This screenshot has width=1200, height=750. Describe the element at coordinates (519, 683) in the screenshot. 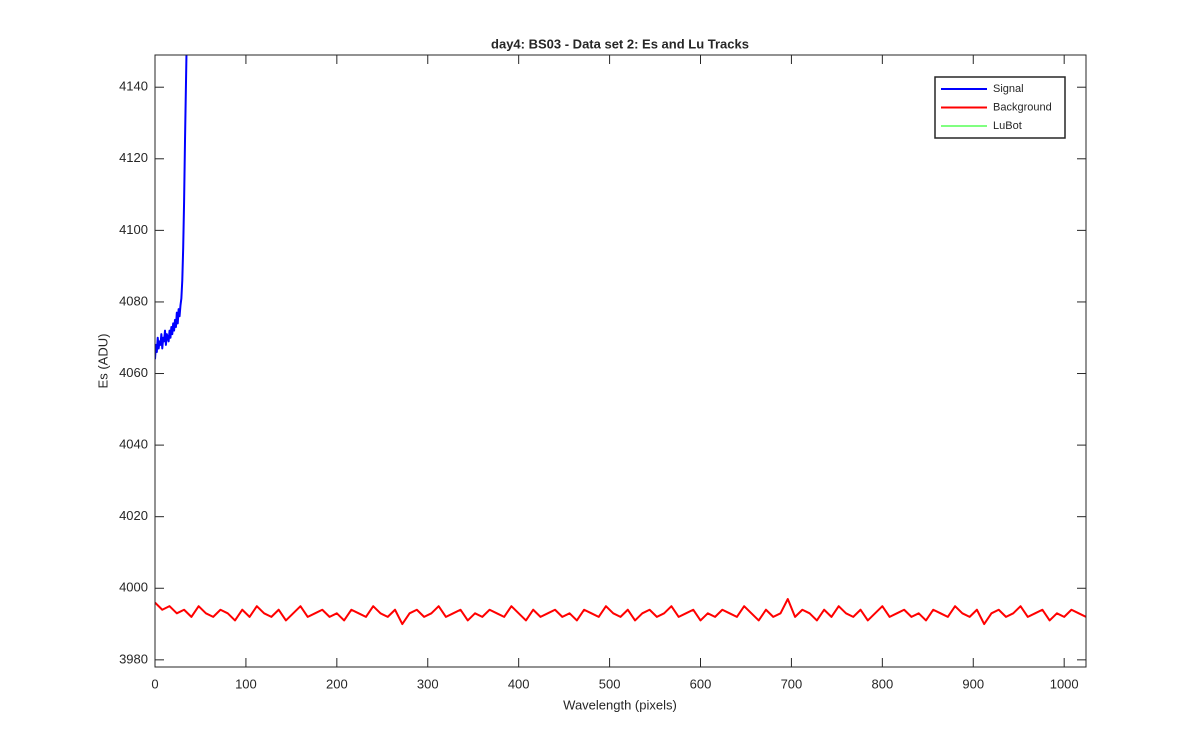

I see `x-tick-label: 400` at that location.